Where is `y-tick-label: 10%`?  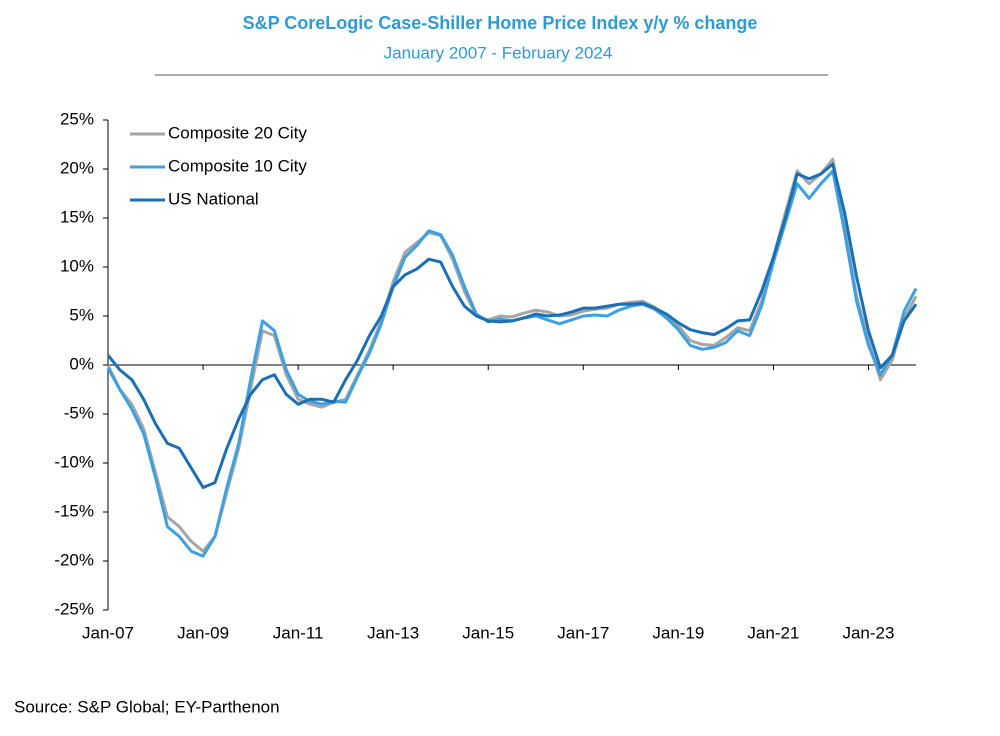
y-tick-label: 10% is located at coordinates (77, 265).